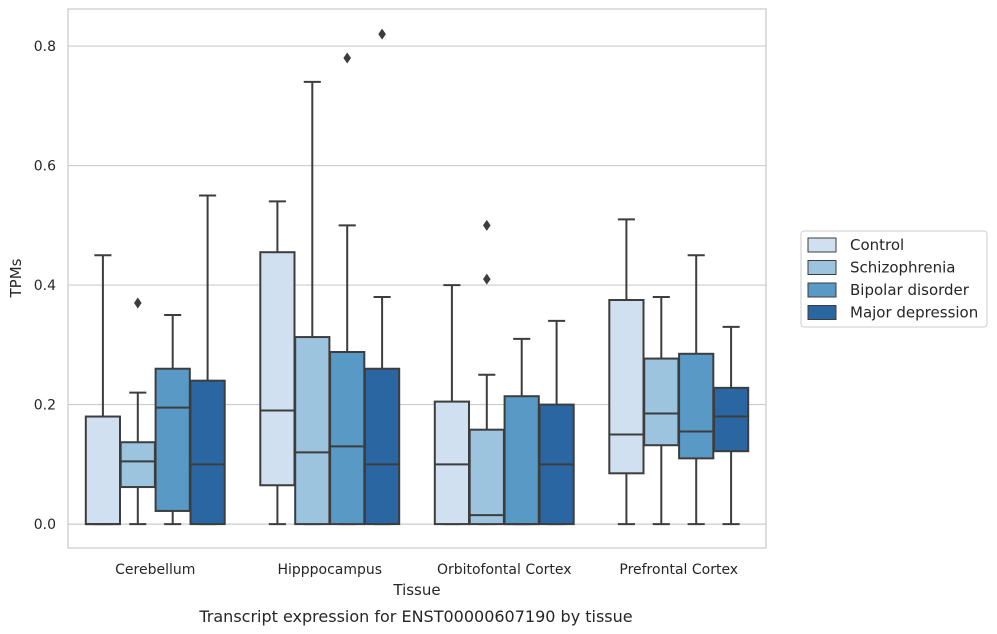 Image resolution: width=997 pixels, height=634 pixels. I want to click on x-tick-label: Cerebellum, so click(155, 570).